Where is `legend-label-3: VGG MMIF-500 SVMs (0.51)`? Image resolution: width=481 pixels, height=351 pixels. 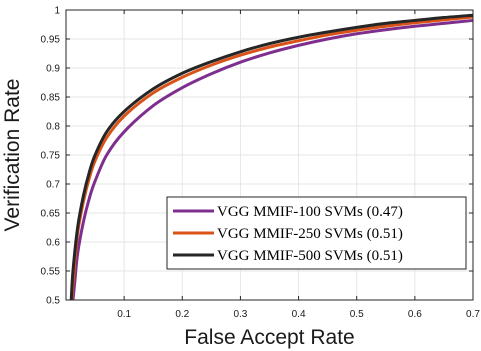 legend-label-3: VGG MMIF-500 SVMs (0.51) is located at coordinates (310, 256).